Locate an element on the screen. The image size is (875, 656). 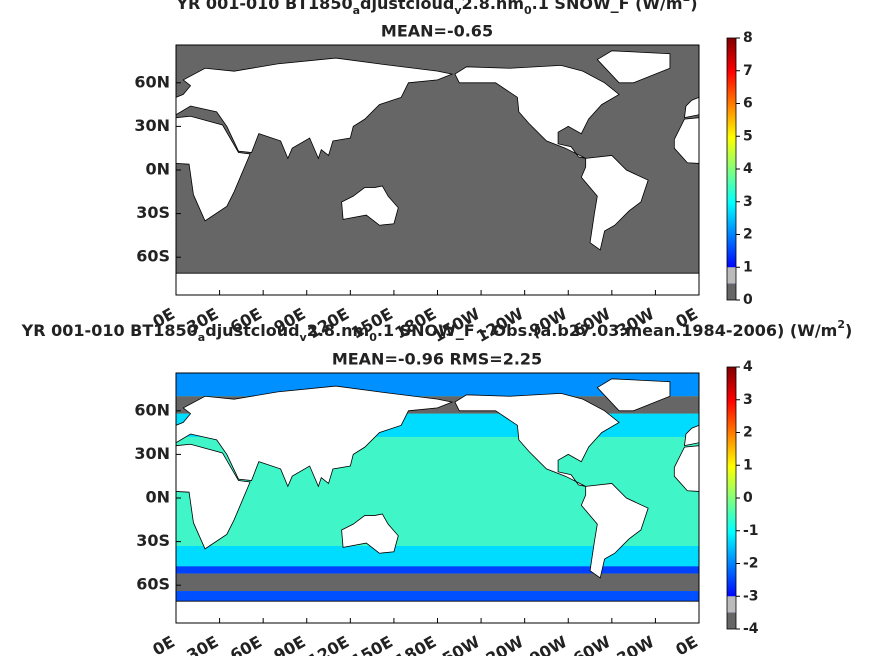
colorbar-tick-label: 6 is located at coordinates (748, 104).